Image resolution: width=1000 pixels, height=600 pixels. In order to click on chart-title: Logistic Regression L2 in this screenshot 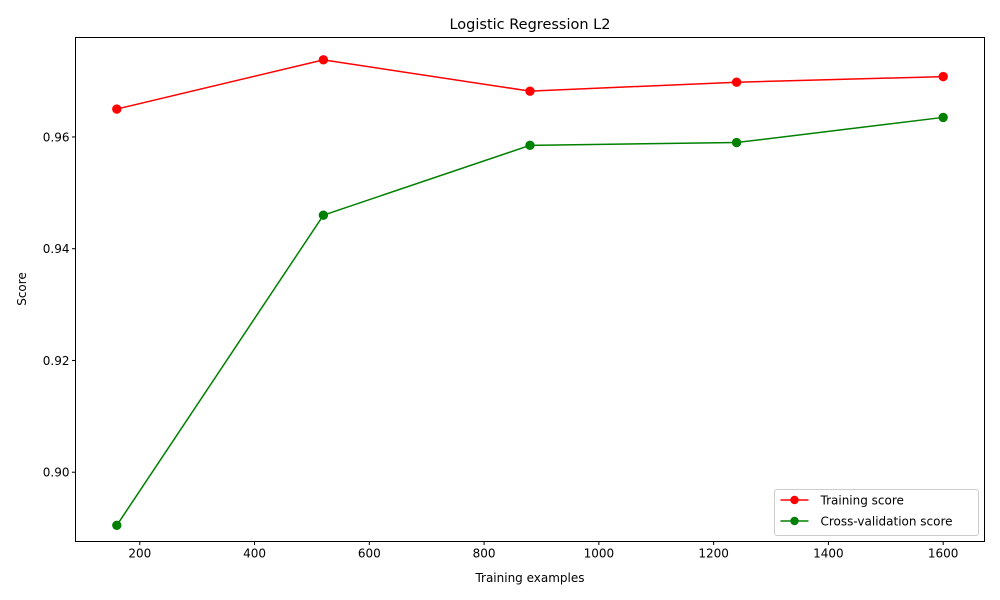, I will do `click(529, 25)`.